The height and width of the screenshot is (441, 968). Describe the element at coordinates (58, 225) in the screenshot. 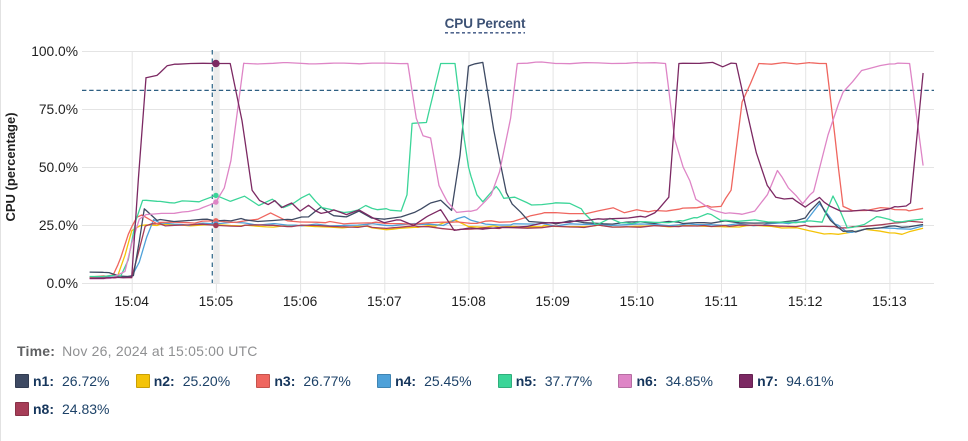

I see `svg-text: 25.0%` at that location.